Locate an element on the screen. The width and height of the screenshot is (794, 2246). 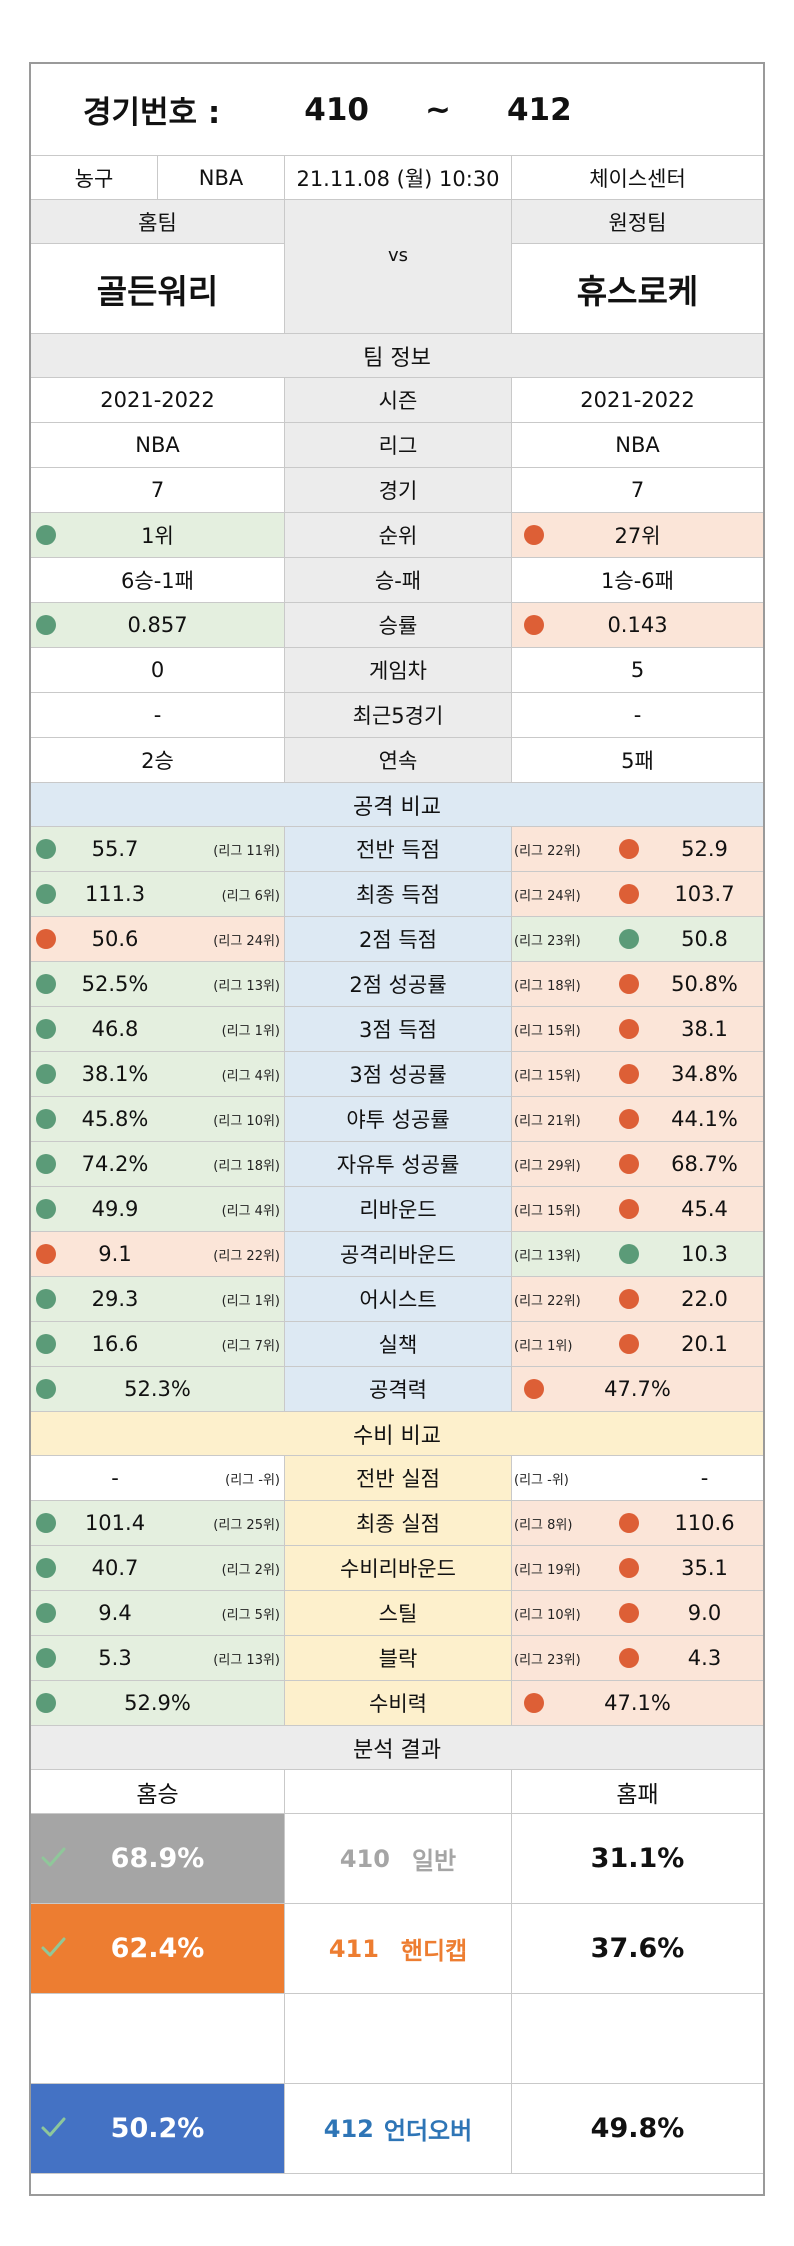
home-value: 40.7 is located at coordinates (106, 1568).